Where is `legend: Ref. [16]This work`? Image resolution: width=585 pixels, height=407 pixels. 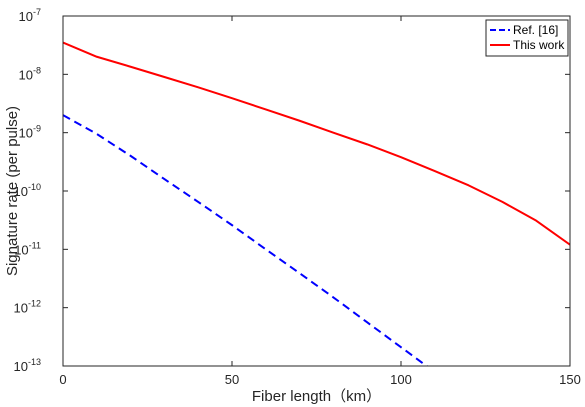
legend: Ref. [16]This work is located at coordinates (527, 38).